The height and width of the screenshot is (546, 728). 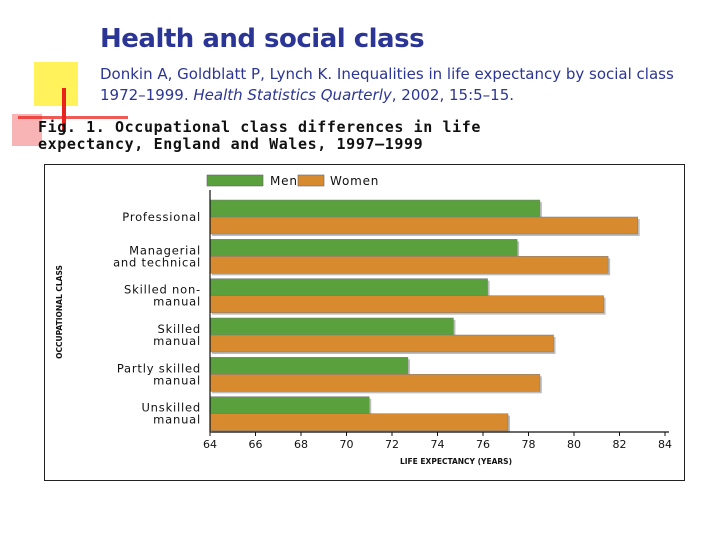 I want to click on x-tick-label-74: 74, so click(x=438, y=444).